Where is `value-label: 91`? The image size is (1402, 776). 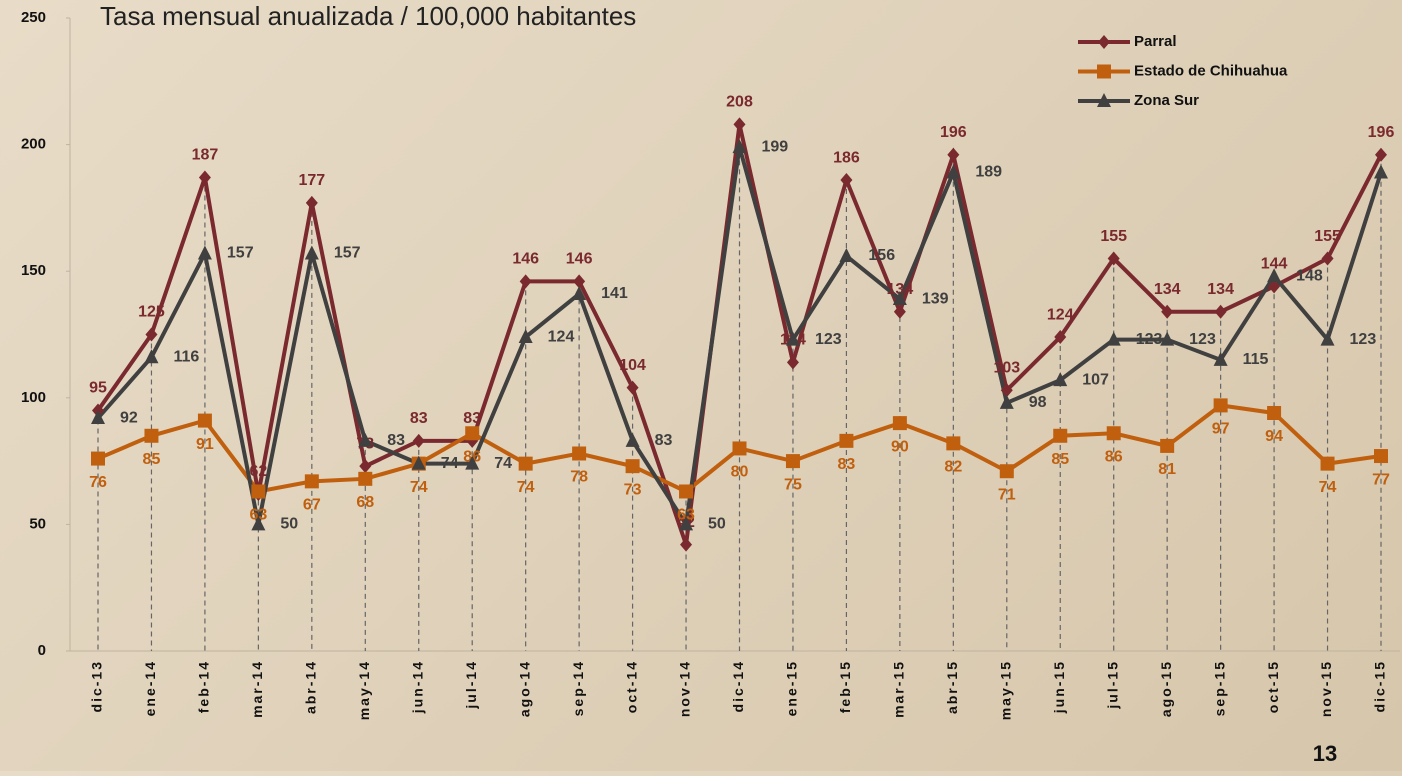
value-label: 91 is located at coordinates (205, 444).